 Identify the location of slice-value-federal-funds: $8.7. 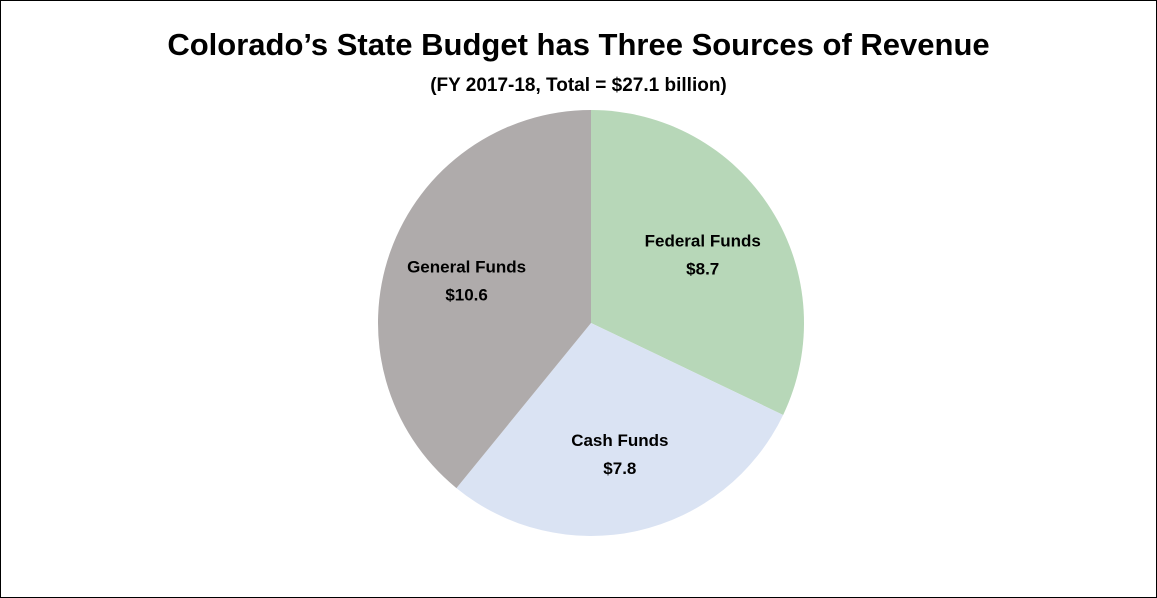
(702, 269).